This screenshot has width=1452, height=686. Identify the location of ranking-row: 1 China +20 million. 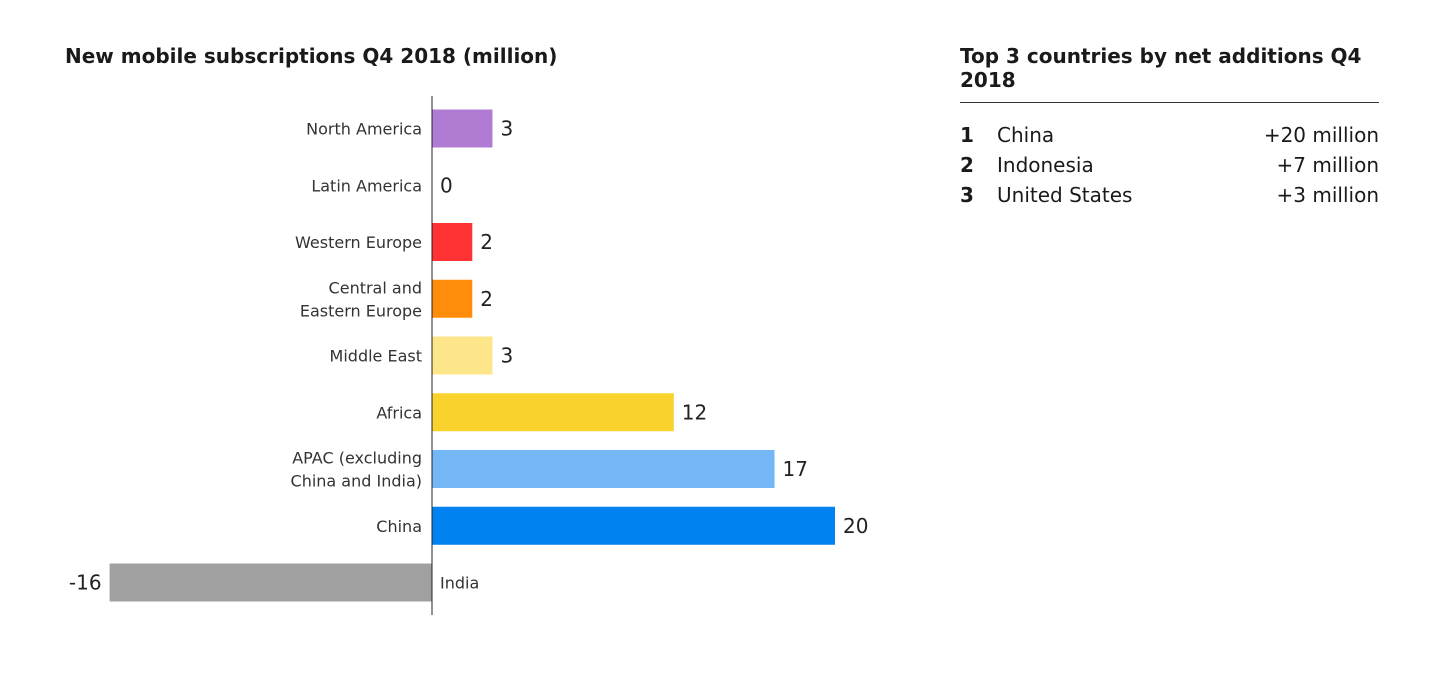
(1169, 135).